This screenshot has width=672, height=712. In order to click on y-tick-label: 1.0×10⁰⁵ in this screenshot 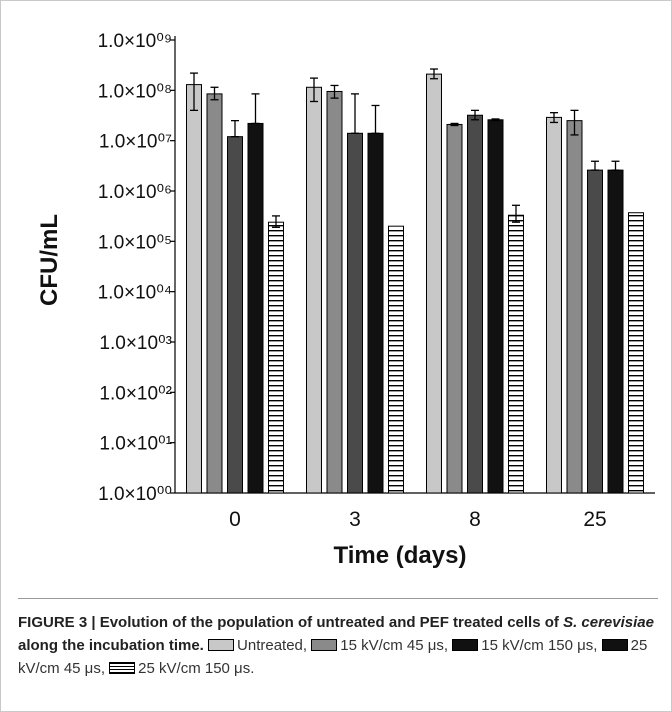, I will do `click(135, 242)`.